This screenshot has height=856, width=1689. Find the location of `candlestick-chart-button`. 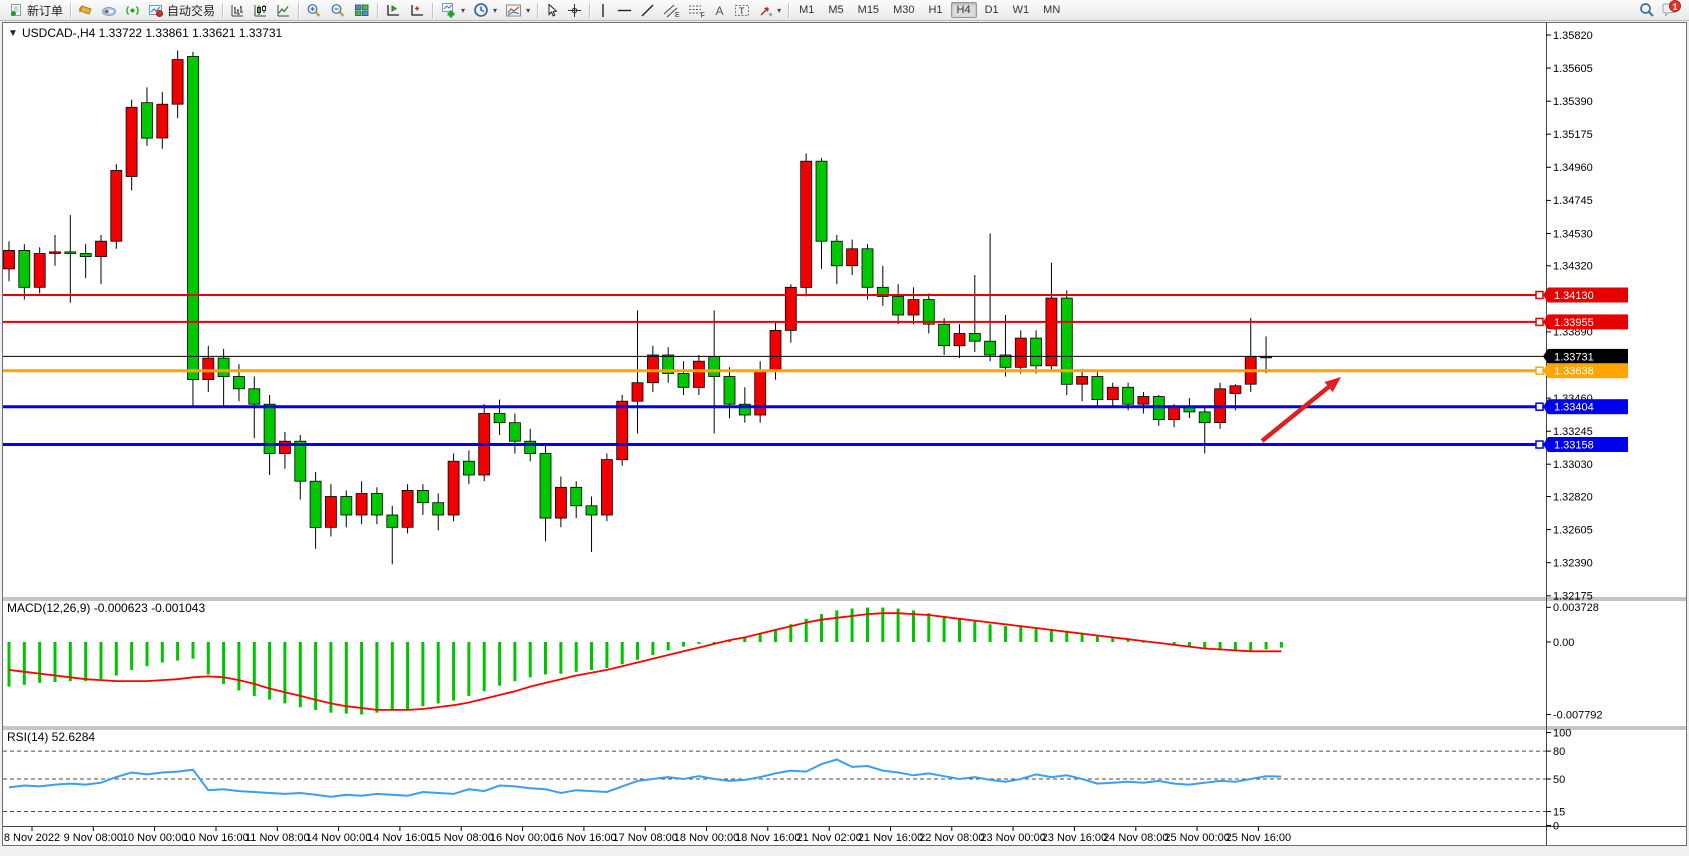

candlestick-chart-button is located at coordinates (260, 10).